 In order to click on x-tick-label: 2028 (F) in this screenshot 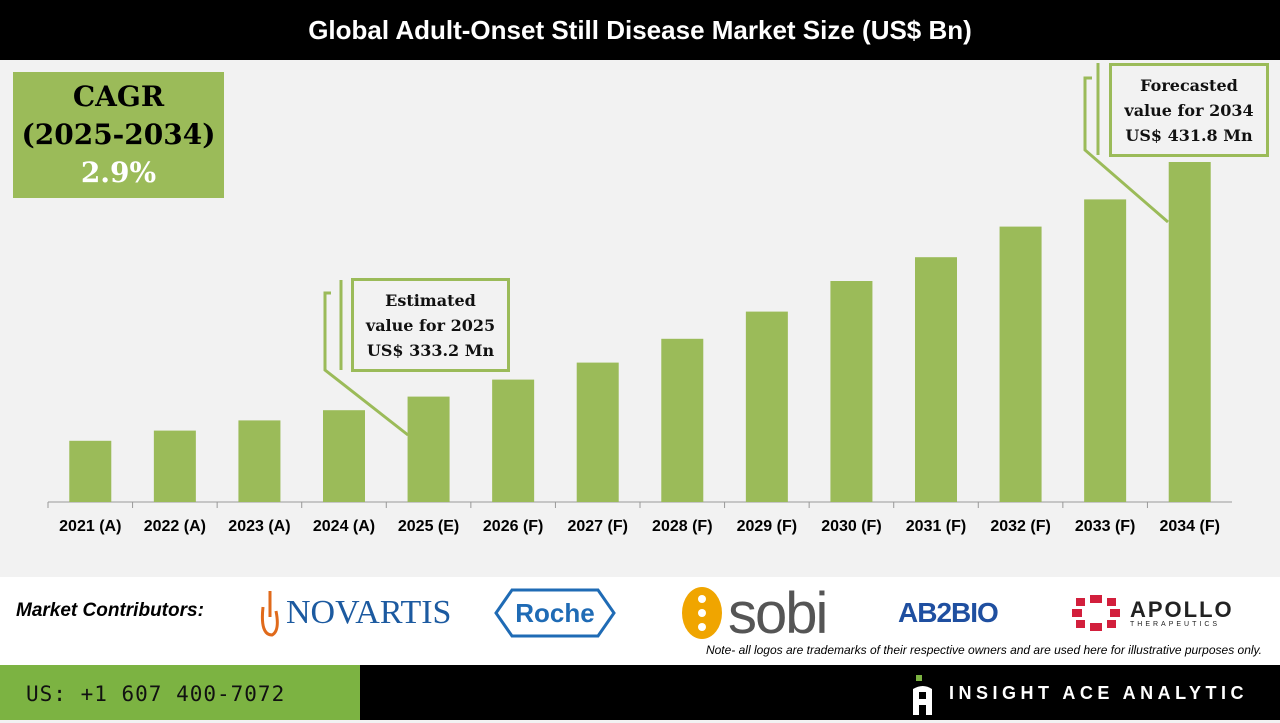, I will do `click(682, 526)`.